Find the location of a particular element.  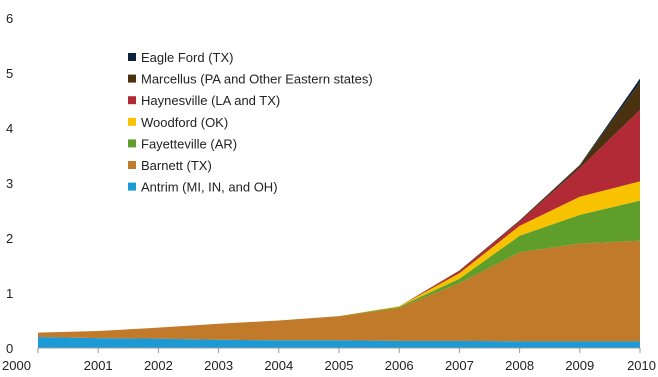

legend-label: Antrim (MI, IN, and OH) is located at coordinates (209, 187).